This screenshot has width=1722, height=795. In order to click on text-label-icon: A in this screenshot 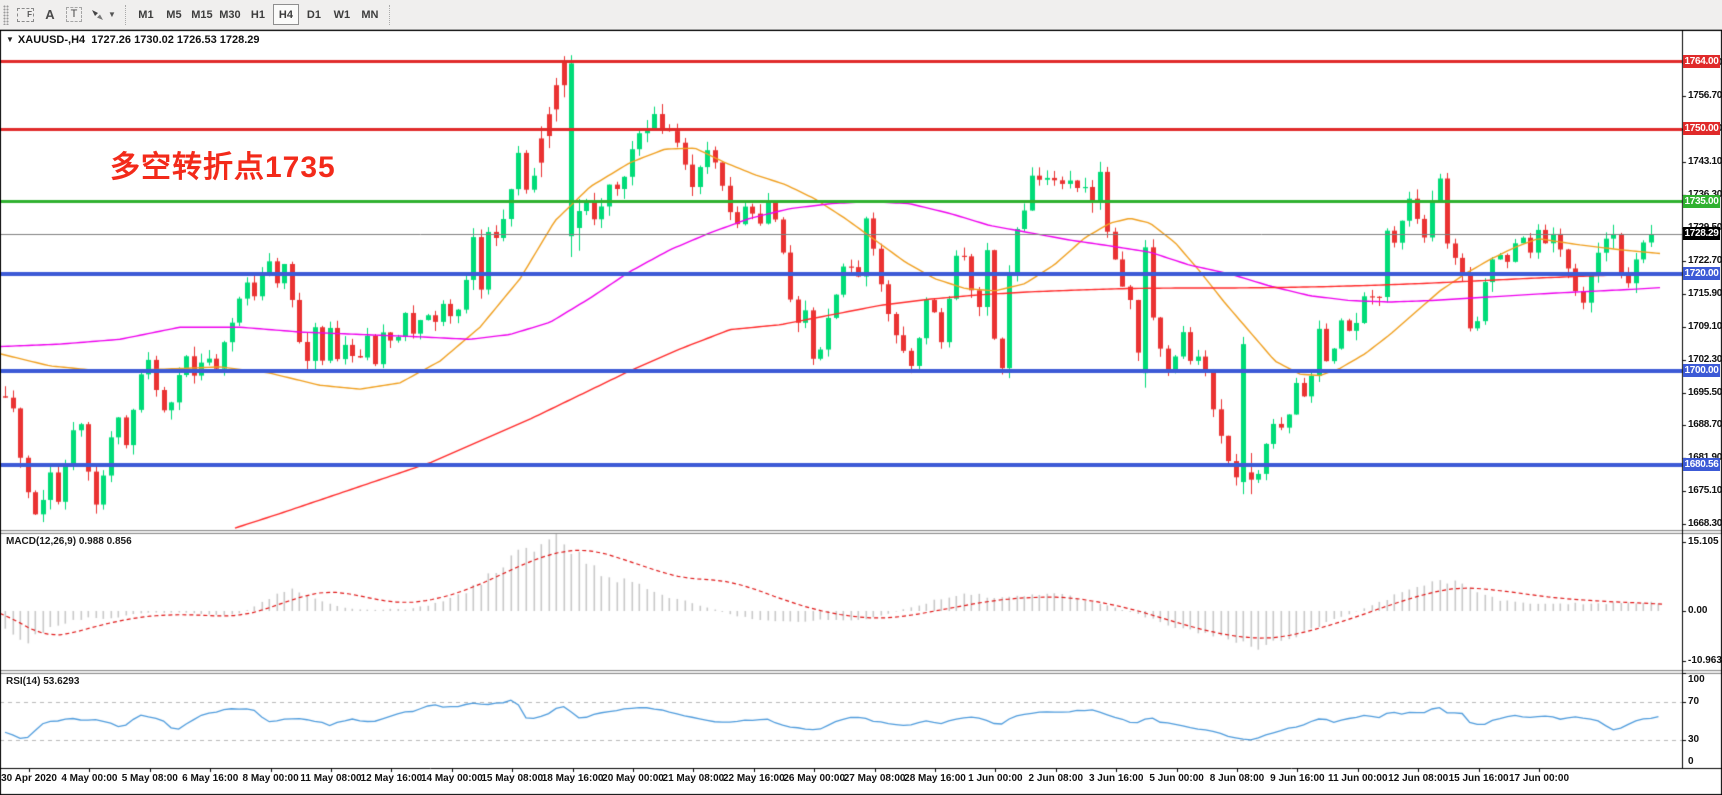, I will do `click(50, 14)`.